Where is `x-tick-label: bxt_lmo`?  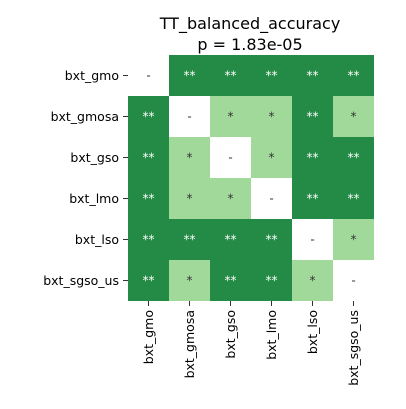 x-tick-label: bxt_lmo is located at coordinates (271, 335).